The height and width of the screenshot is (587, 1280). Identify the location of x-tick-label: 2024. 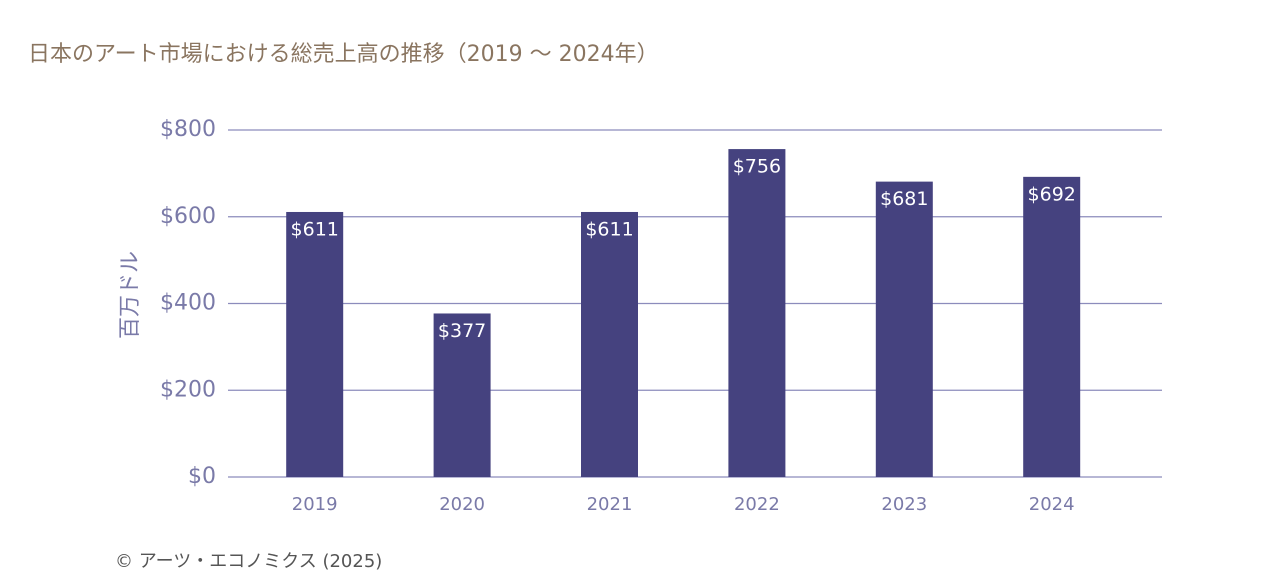
(1052, 504).